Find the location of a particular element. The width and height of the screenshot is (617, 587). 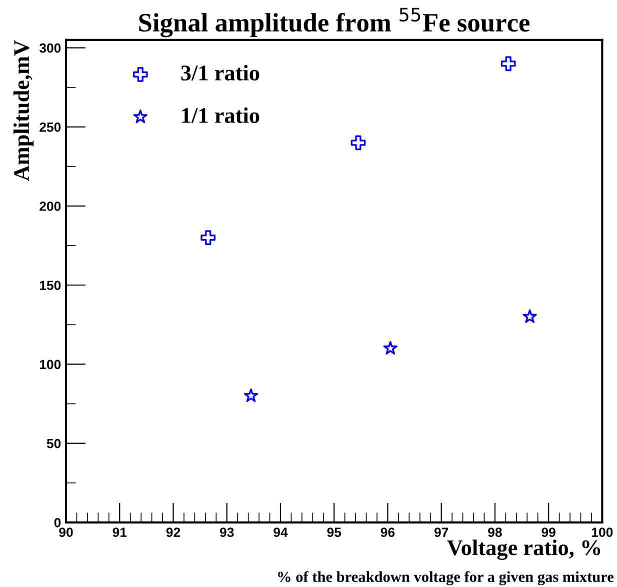

y-tick-label: 50 is located at coordinates (53, 443).